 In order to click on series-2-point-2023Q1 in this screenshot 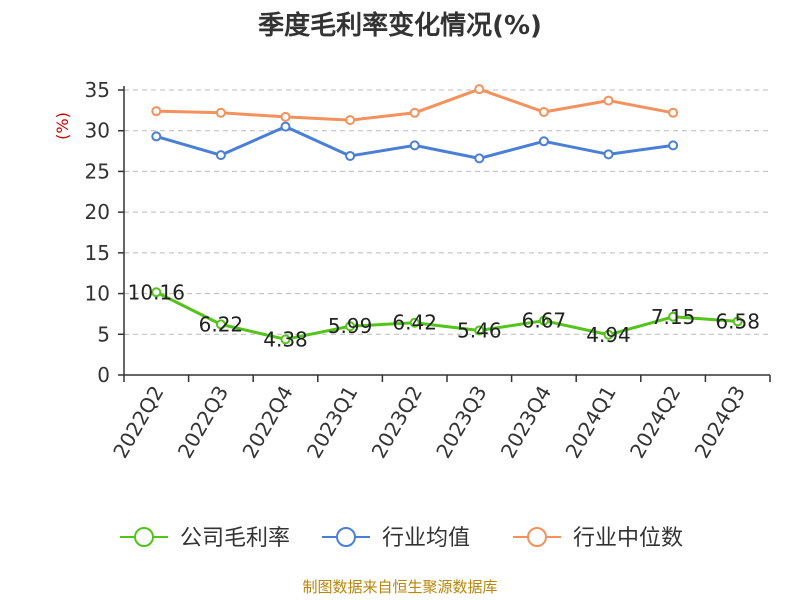, I will do `click(350, 120)`.